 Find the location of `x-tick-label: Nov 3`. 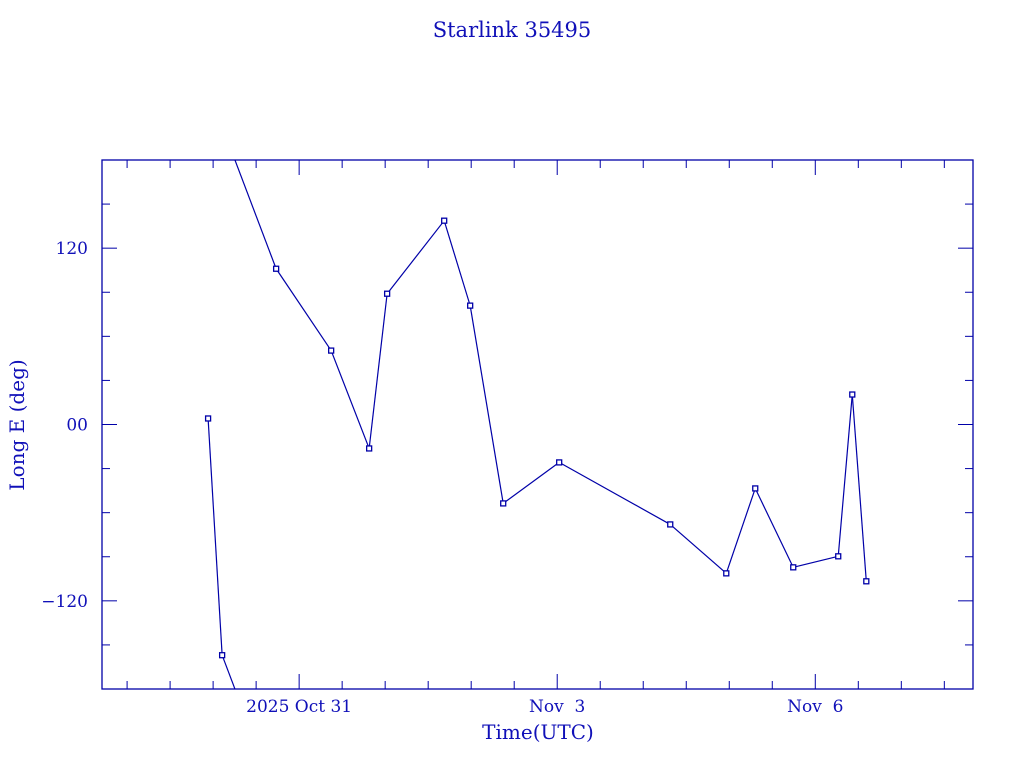

x-tick-label: Nov 3 is located at coordinates (557, 707).